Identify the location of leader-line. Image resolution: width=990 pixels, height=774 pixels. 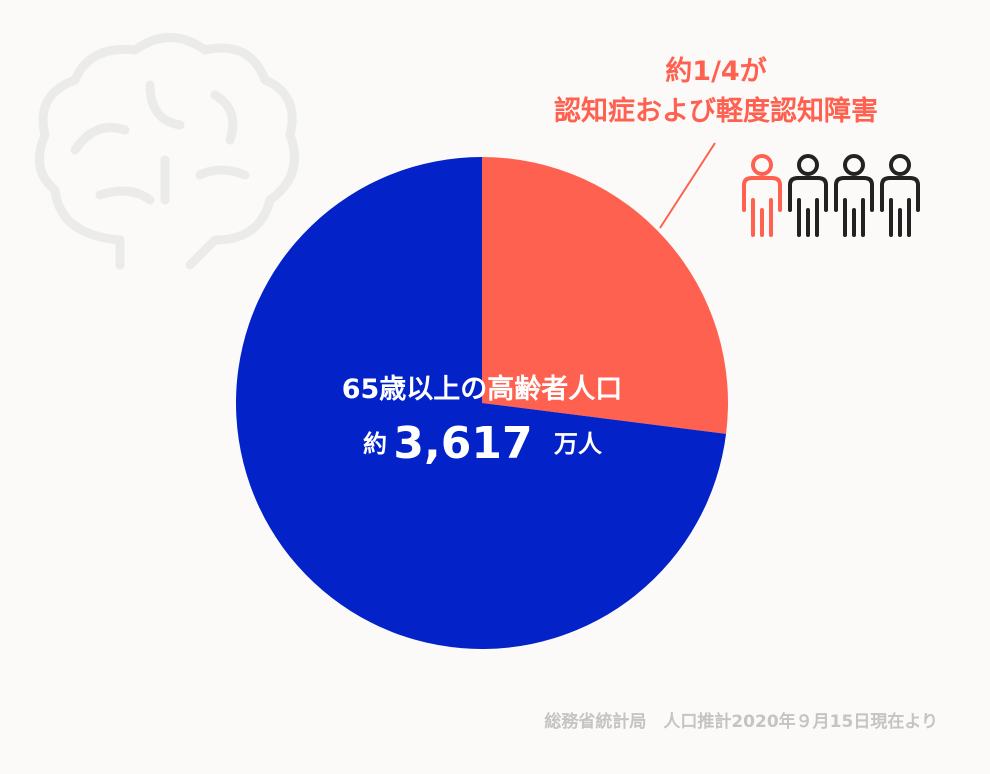
(687, 185).